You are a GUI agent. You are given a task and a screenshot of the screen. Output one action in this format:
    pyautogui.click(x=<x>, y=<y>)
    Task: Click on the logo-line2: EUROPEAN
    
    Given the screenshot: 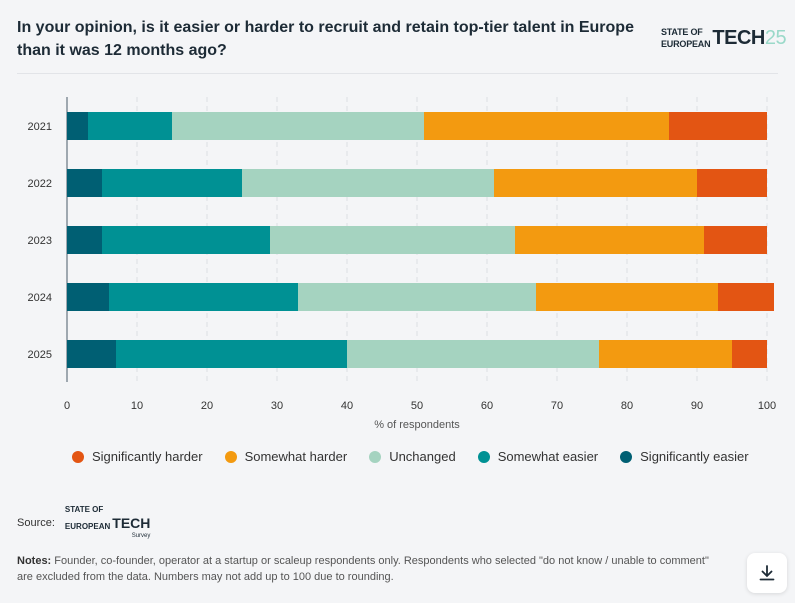 What is the action you would take?
    pyautogui.click(x=686, y=44)
    